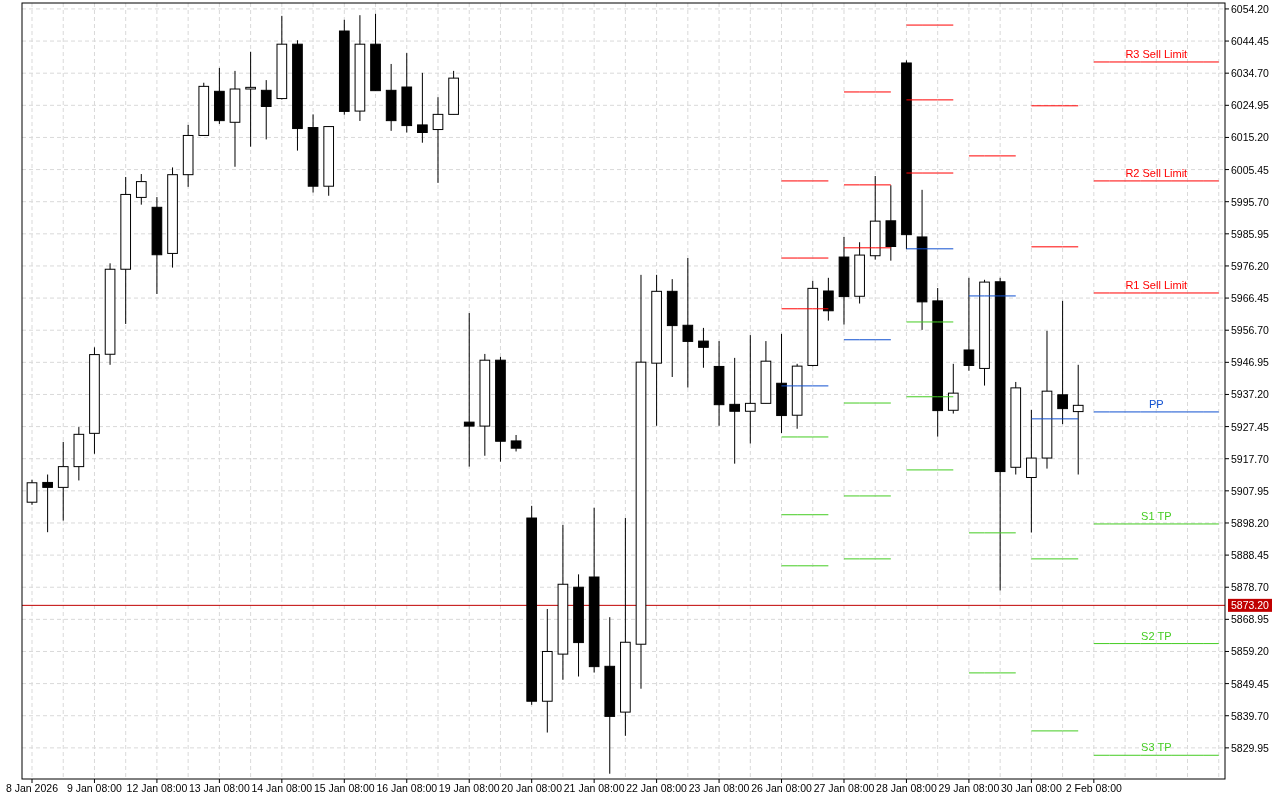 The width and height of the screenshot is (1280, 800). I want to click on x-tick-label: 20 Jan 08:00, so click(532, 788).